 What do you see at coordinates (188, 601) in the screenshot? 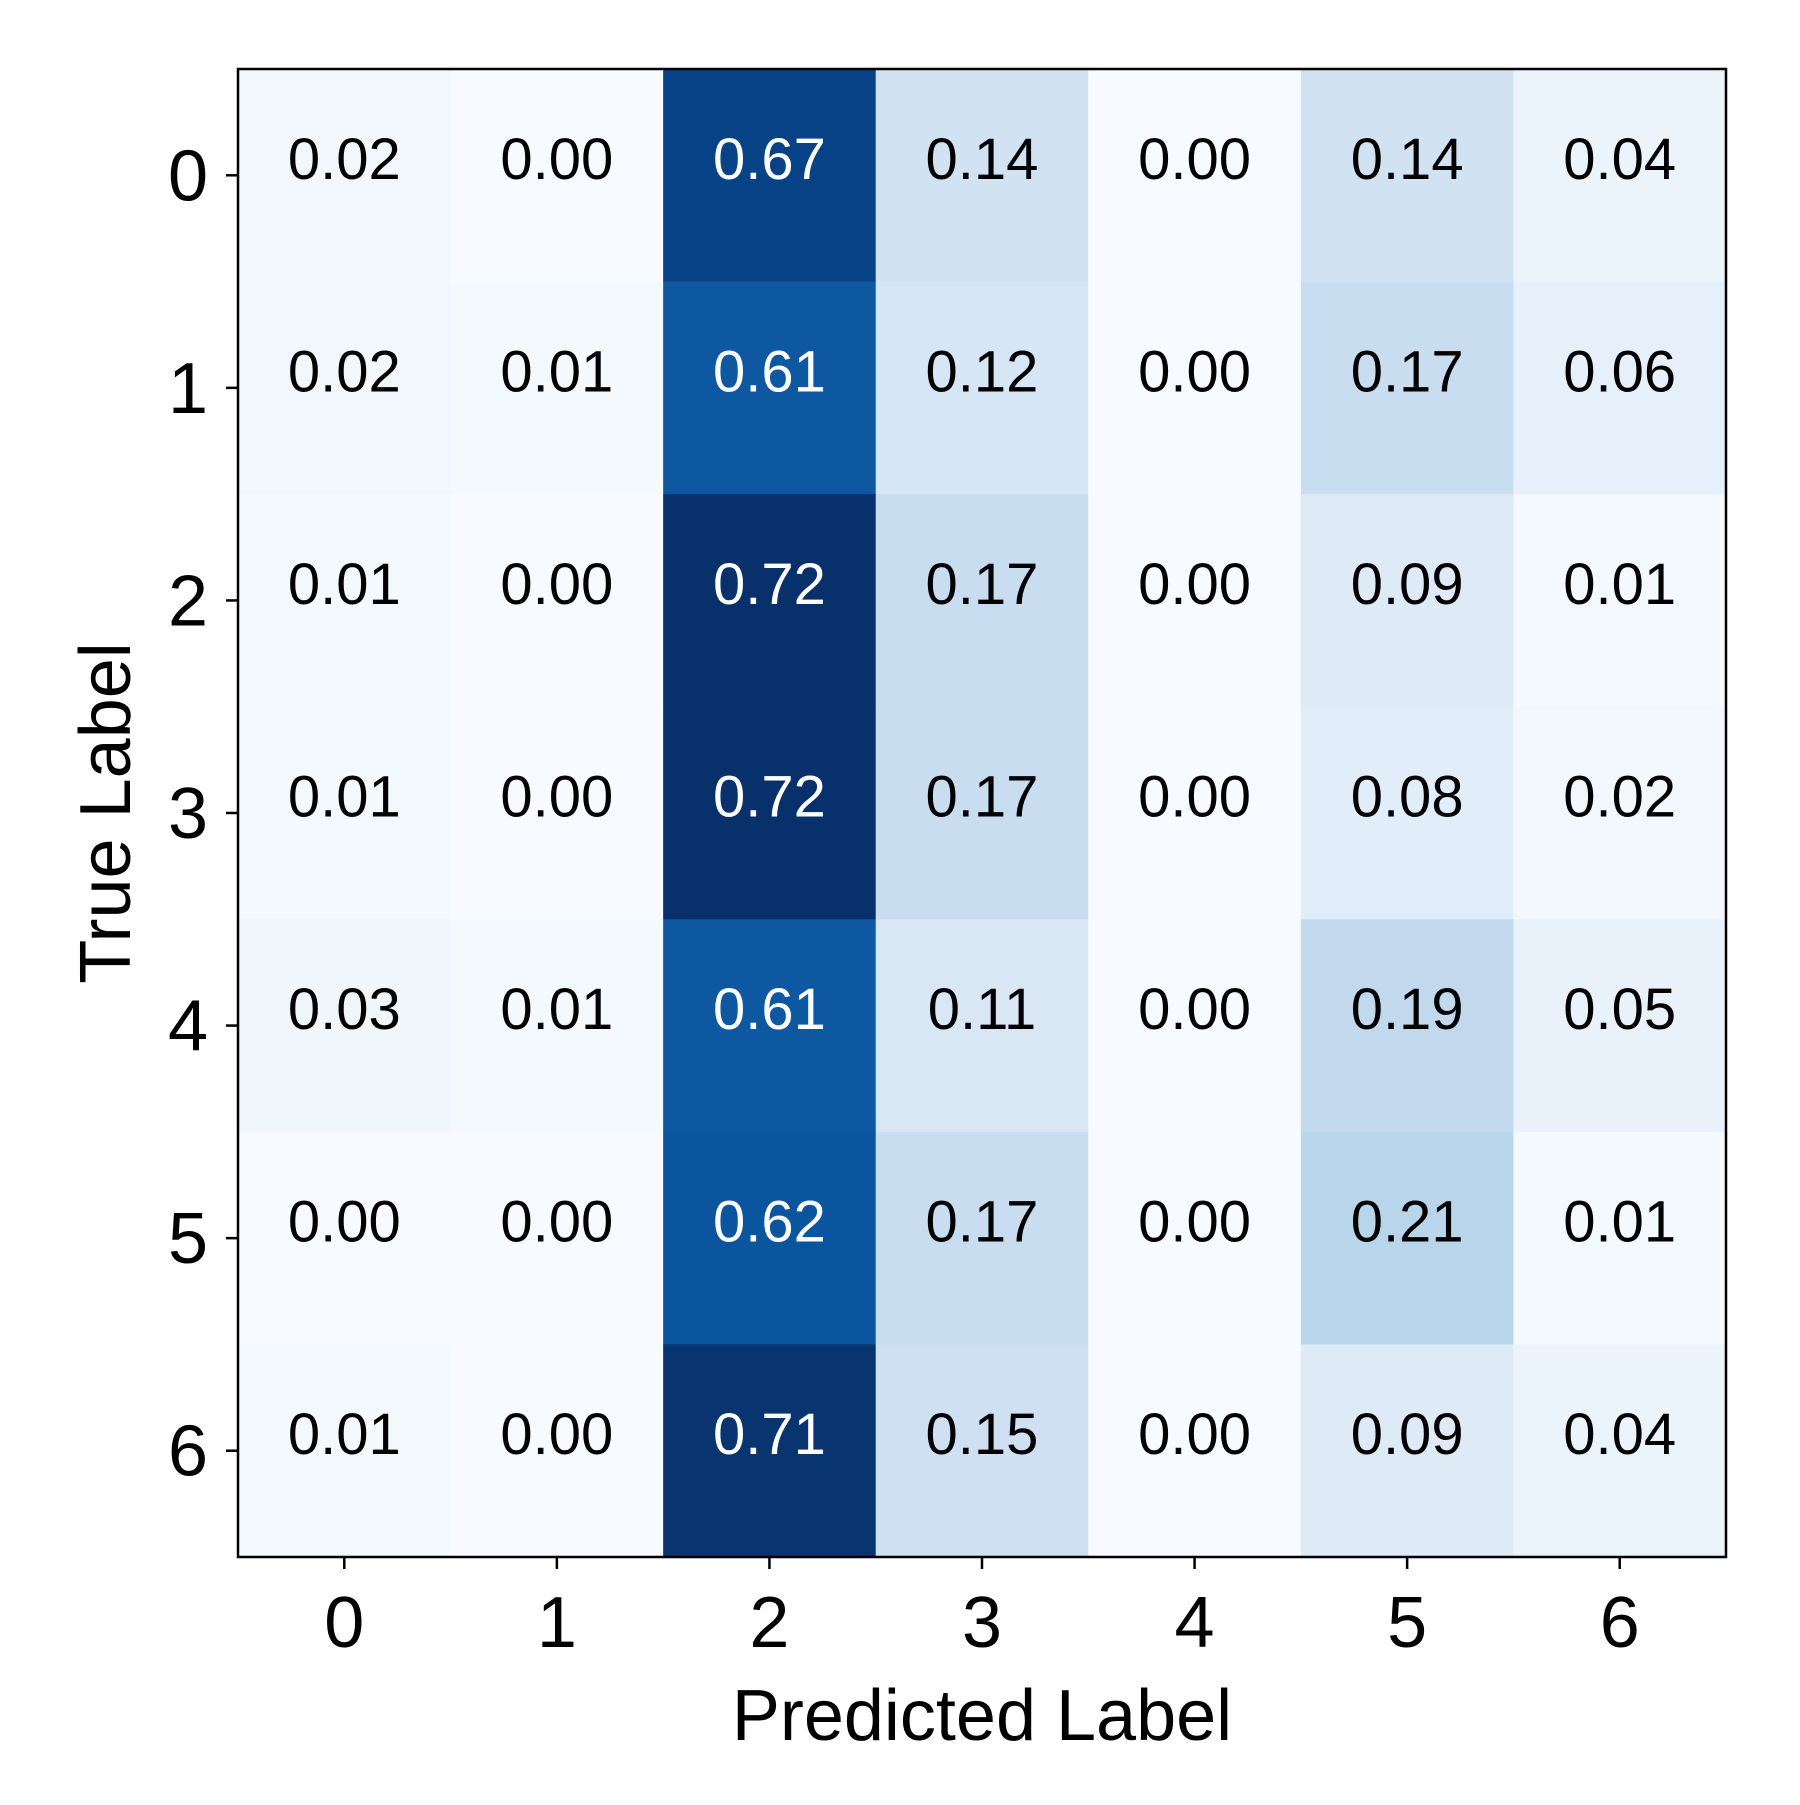
I see `y-tick-label-2: 2` at bounding box center [188, 601].